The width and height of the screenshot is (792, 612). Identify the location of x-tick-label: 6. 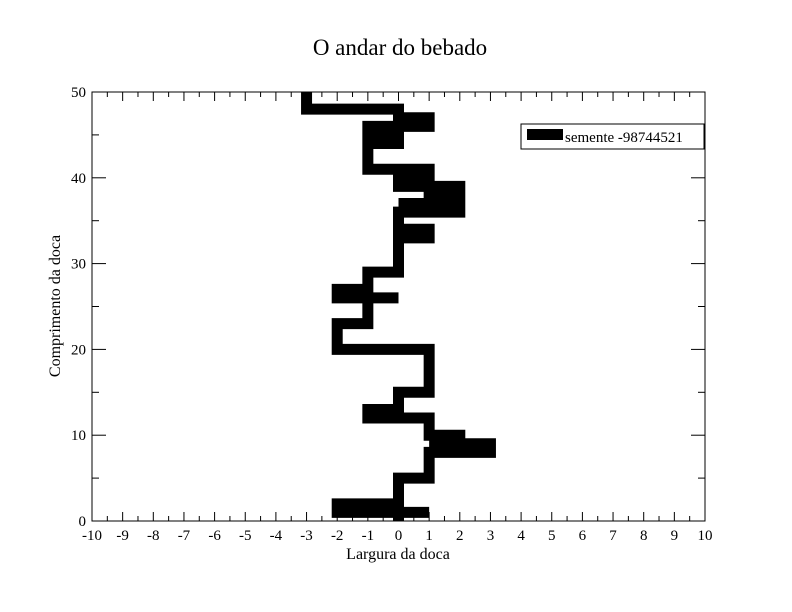
(583, 536).